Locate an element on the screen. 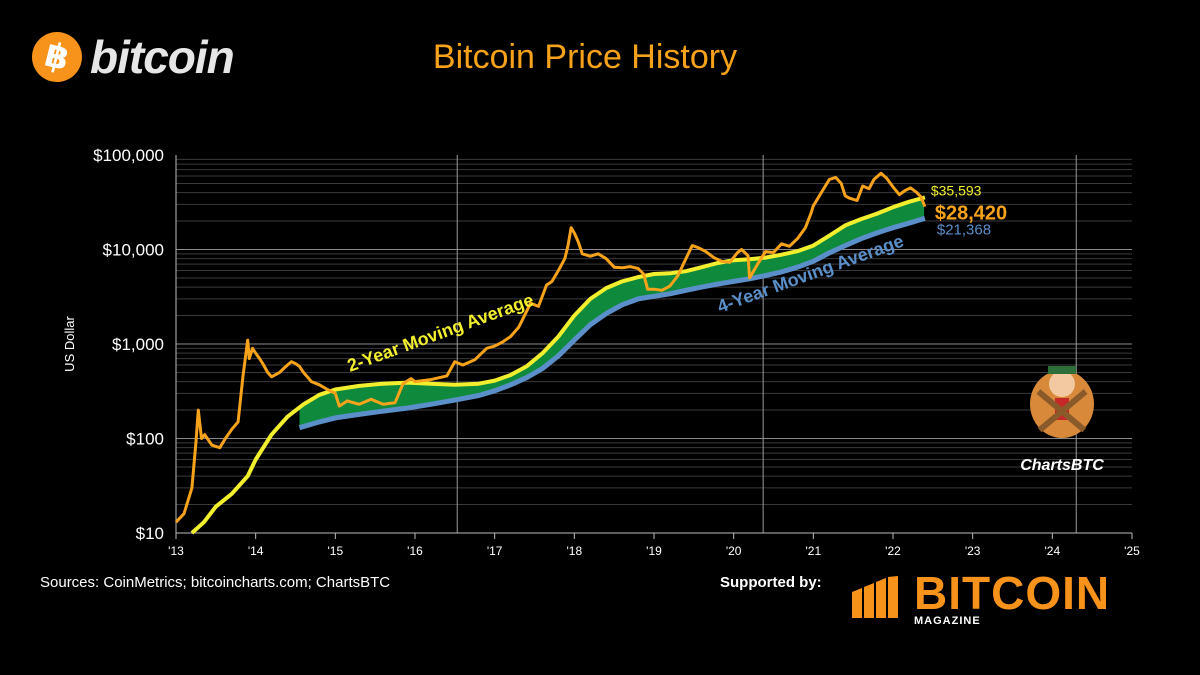 This screenshot has height=675, width=1200. bitcoin-logo: ฿ bitcoin is located at coordinates (130, 57).